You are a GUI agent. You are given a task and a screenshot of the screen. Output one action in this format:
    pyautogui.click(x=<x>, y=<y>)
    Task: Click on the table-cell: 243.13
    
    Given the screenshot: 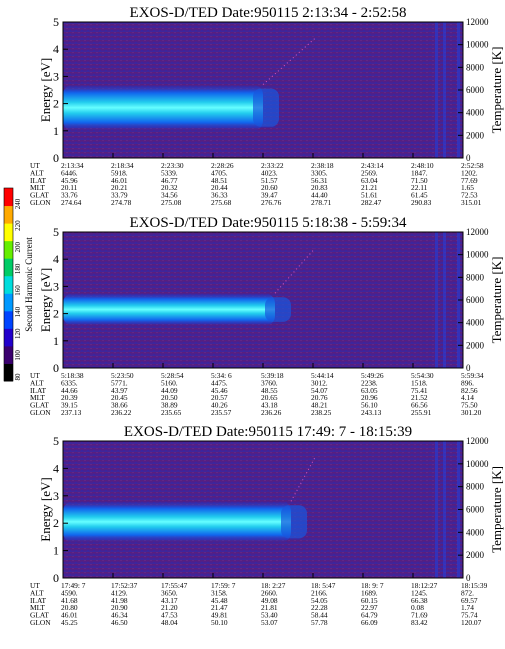 What is the action you would take?
    pyautogui.click(x=371, y=412)
    